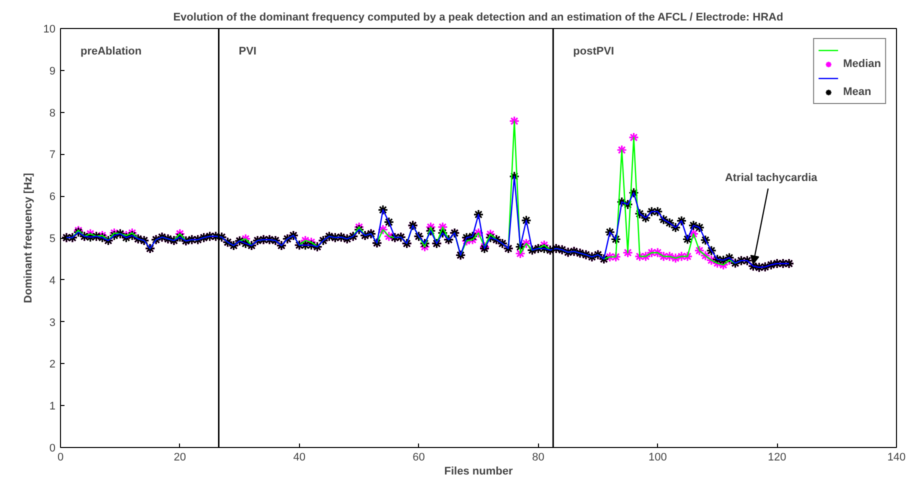 This screenshot has width=908, height=487. What do you see at coordinates (479, 472) in the screenshot?
I see `x-axis-title: Files number` at bounding box center [479, 472].